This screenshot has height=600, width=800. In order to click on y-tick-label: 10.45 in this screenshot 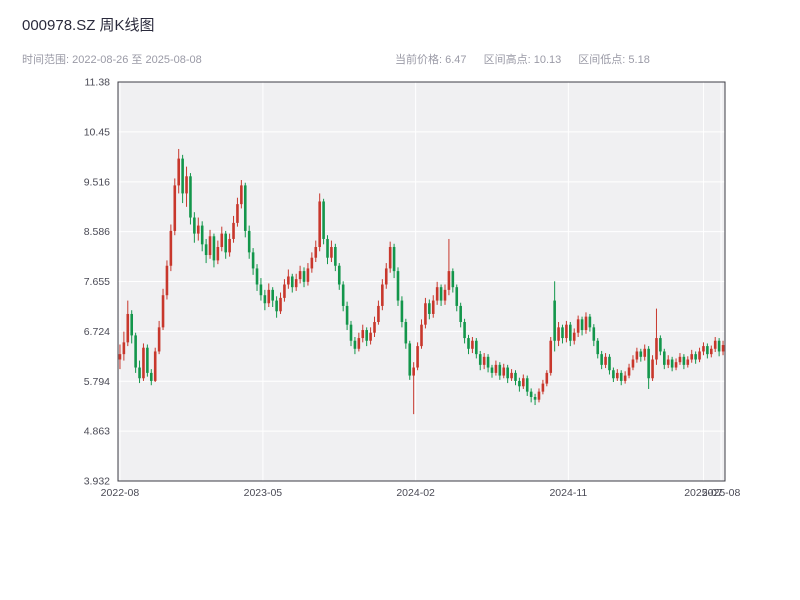, I will do `click(97, 132)`.